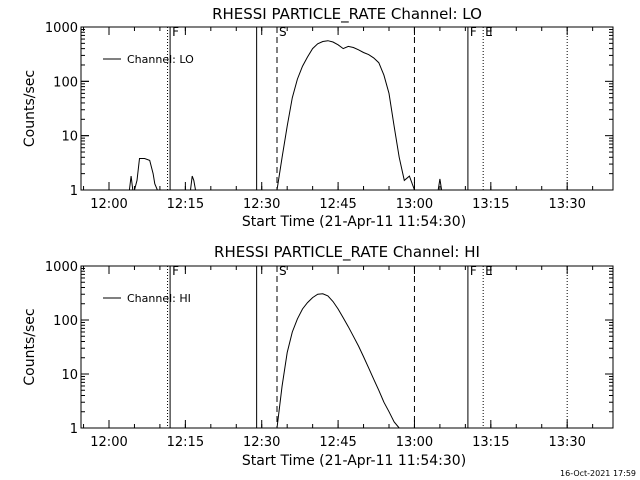  Describe the element at coordinates (159, 298) in the screenshot. I see `legend-entry: Channel: HI` at that location.